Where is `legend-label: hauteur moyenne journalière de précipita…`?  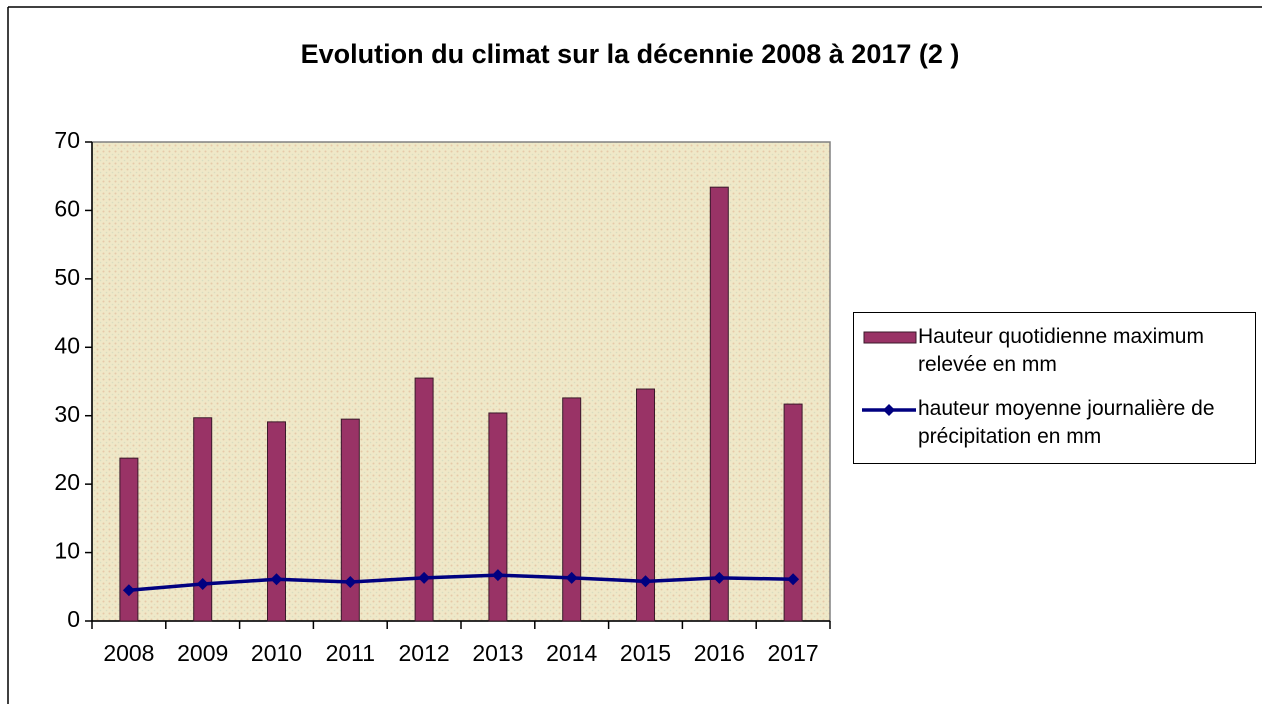
legend-label: hauteur moyenne journalière de précipita… is located at coordinates (1066, 422).